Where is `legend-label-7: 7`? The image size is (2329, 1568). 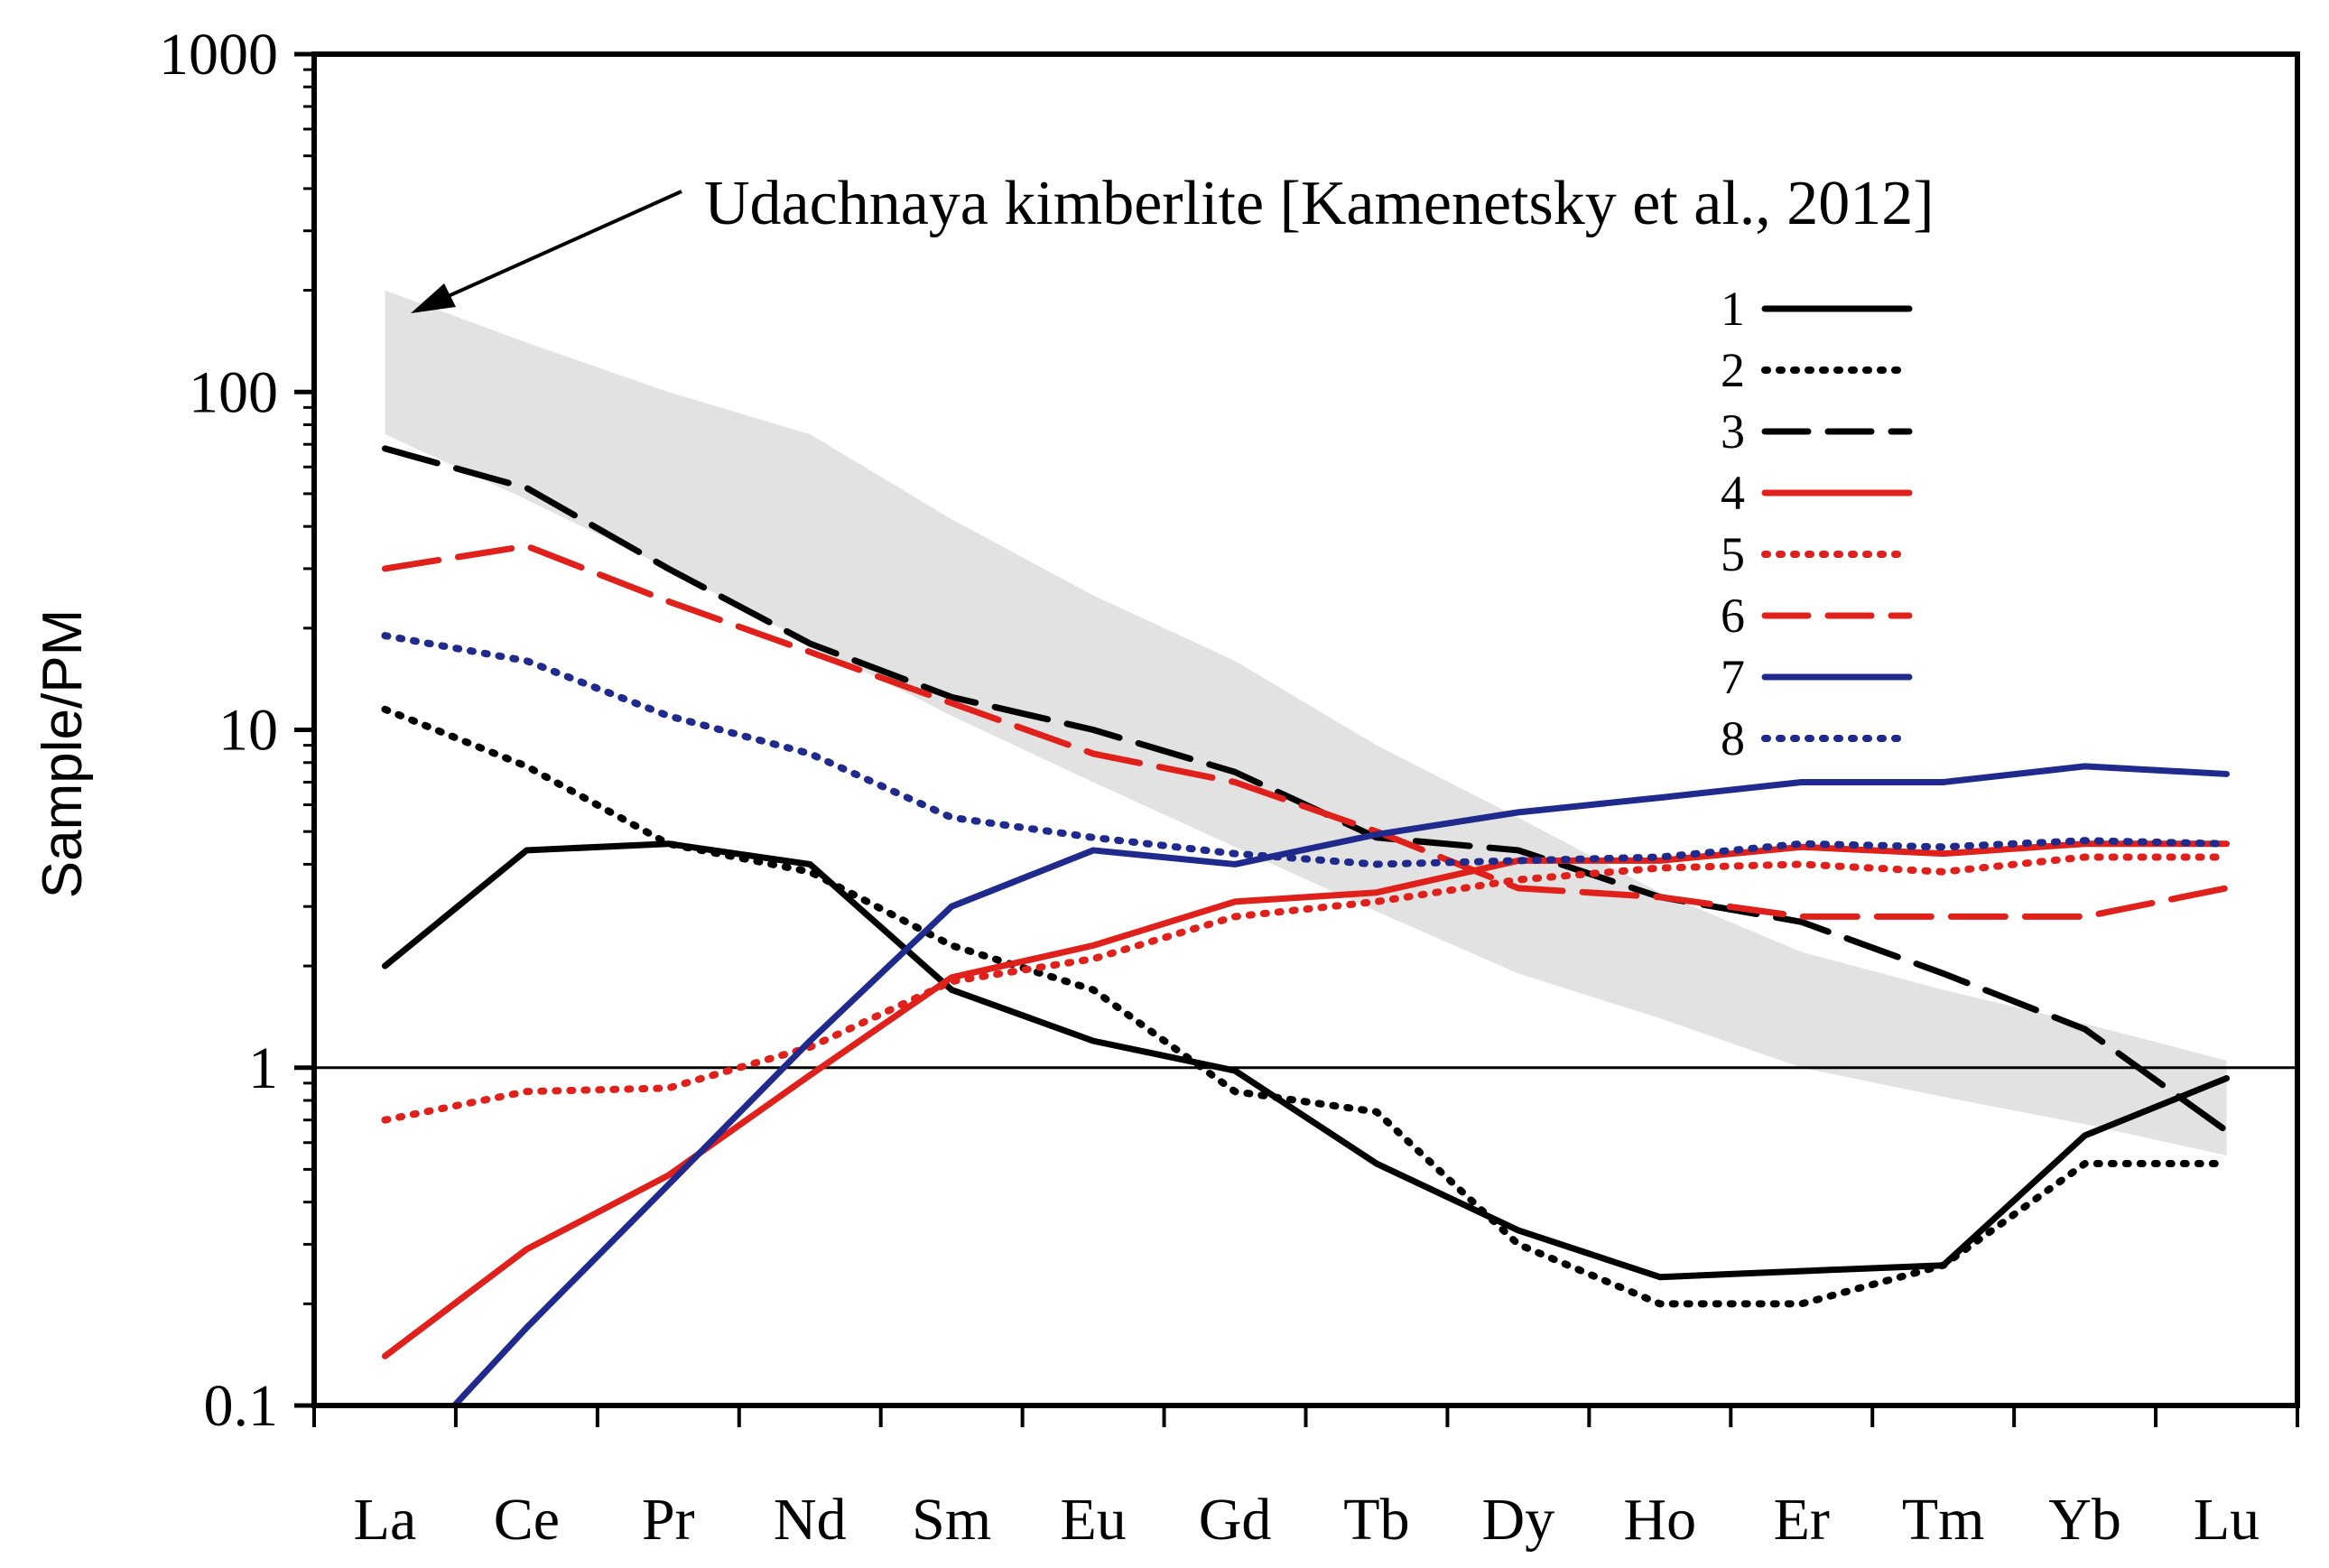
legend-label-7: 7 is located at coordinates (1733, 677).